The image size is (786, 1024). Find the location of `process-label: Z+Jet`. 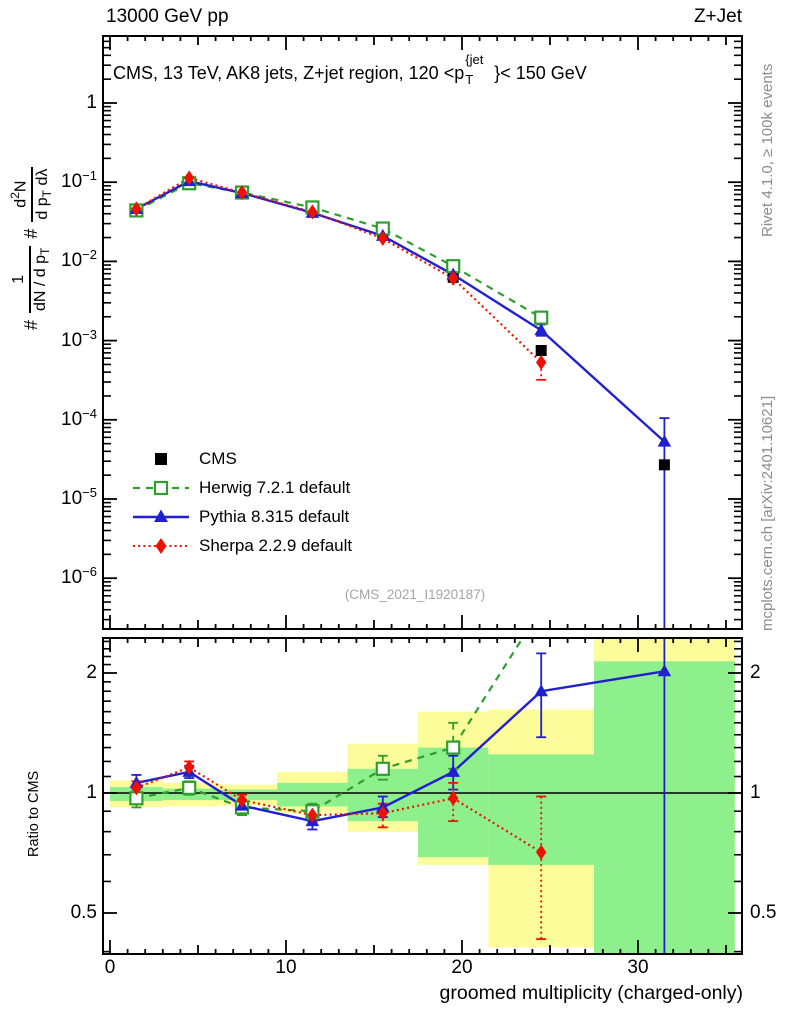

process-label: Z+Jet is located at coordinates (717, 16).